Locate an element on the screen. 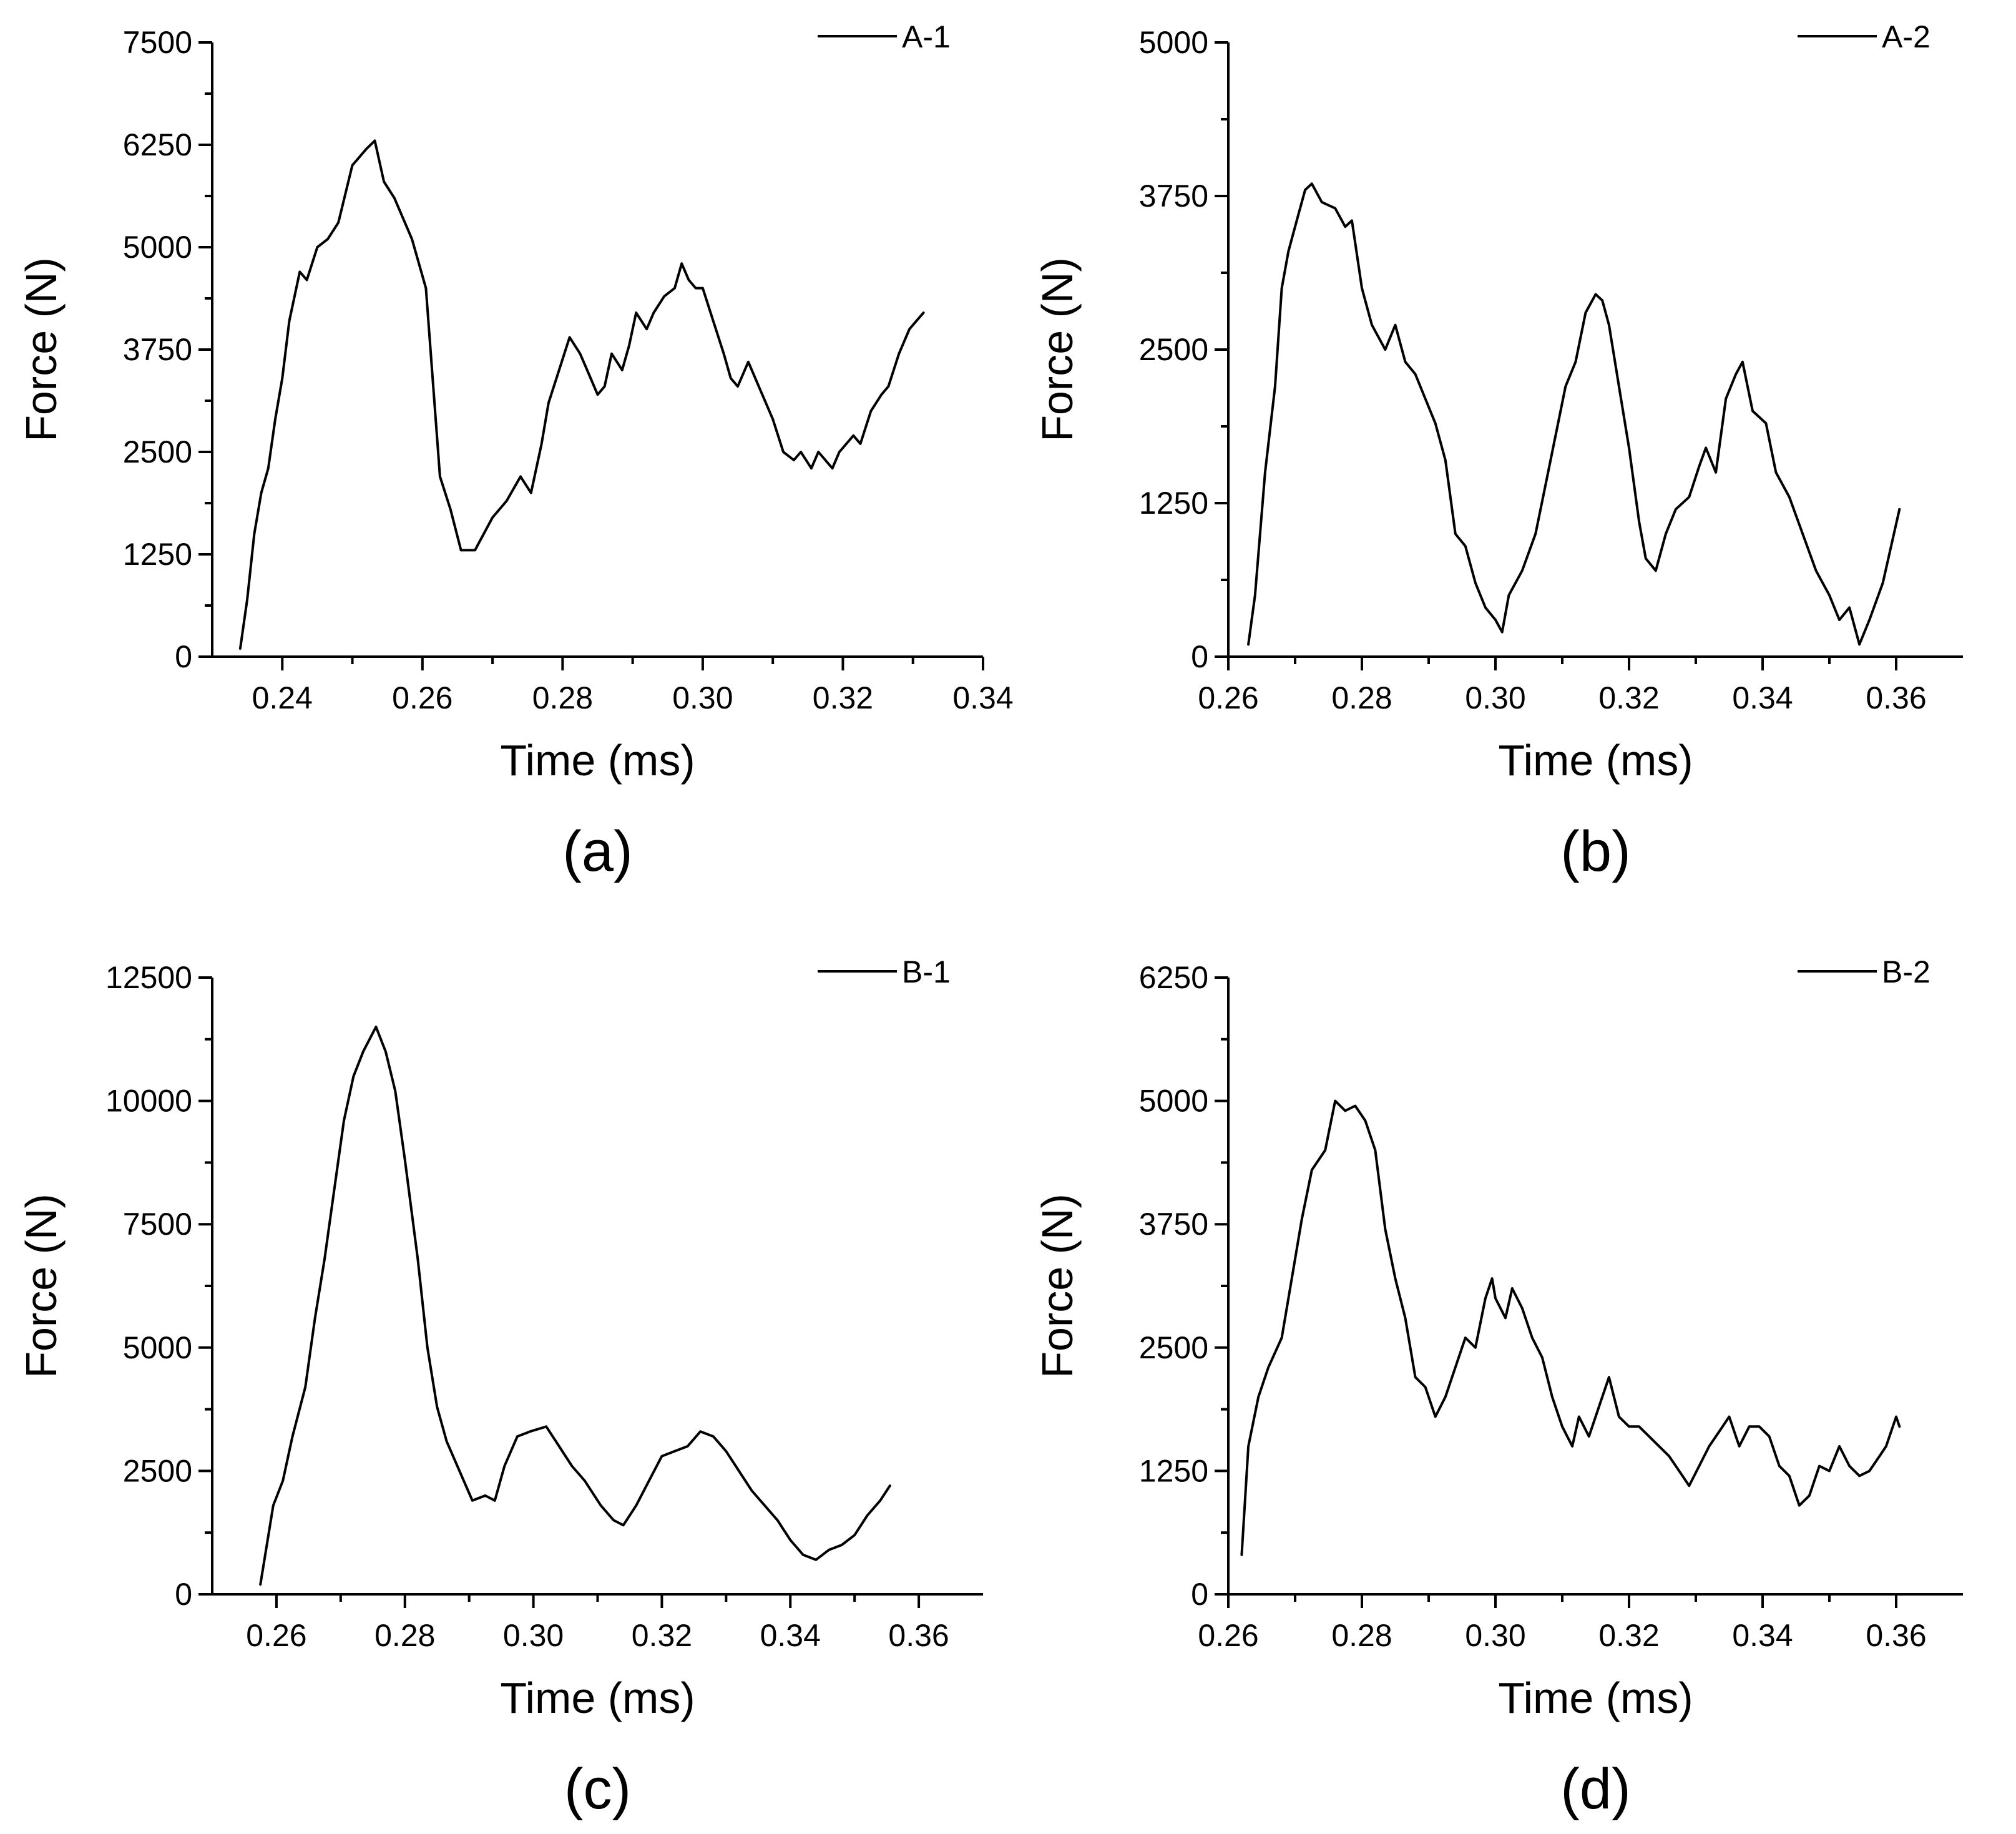 This screenshot has height=1834, width=2016. panel-label: (c) is located at coordinates (597, 1789).